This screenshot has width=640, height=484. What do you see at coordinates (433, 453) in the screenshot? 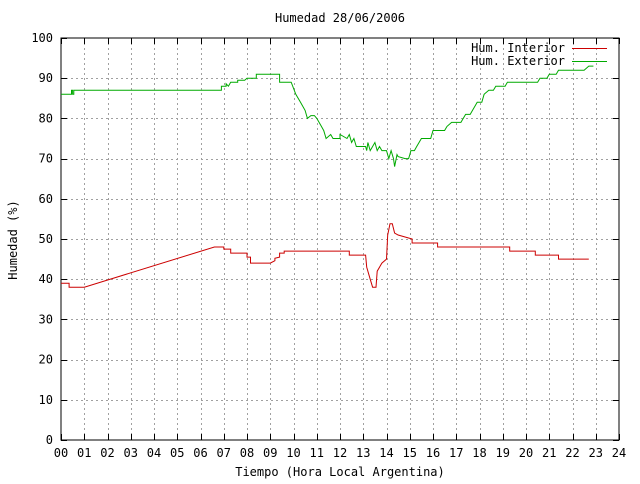
I see `x-tick-label: 16` at bounding box center [433, 453].